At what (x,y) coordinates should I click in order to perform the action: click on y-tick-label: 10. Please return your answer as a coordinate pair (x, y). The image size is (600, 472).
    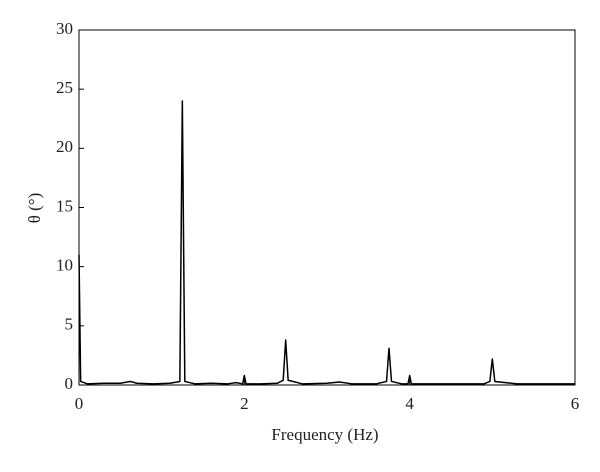
    Looking at the image, I should click on (64, 265).